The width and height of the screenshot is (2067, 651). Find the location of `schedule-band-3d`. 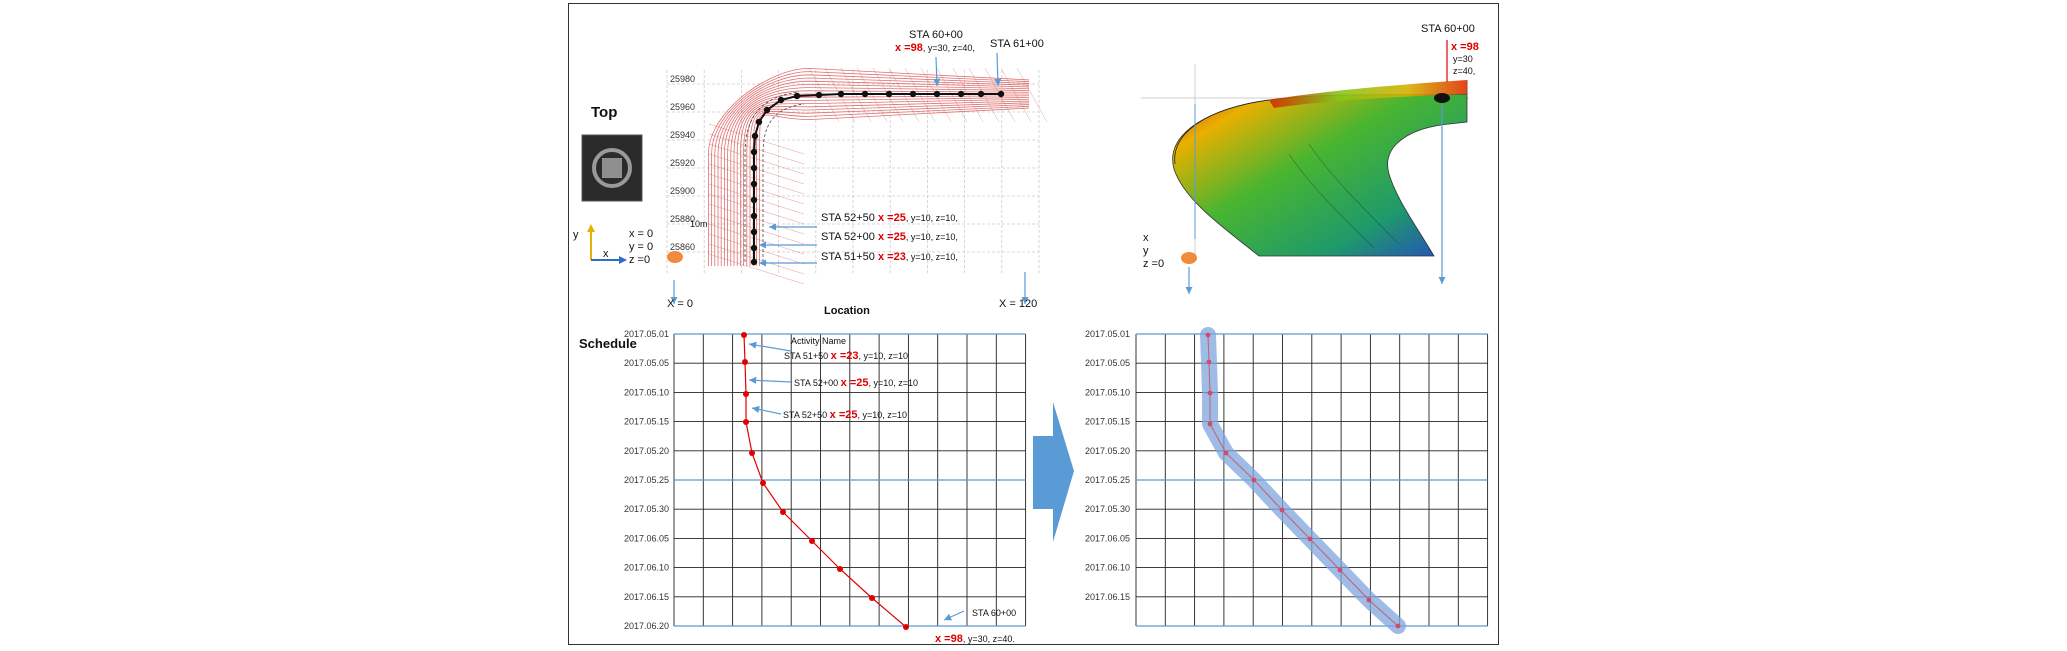

schedule-band-3d is located at coordinates (1303, 480).